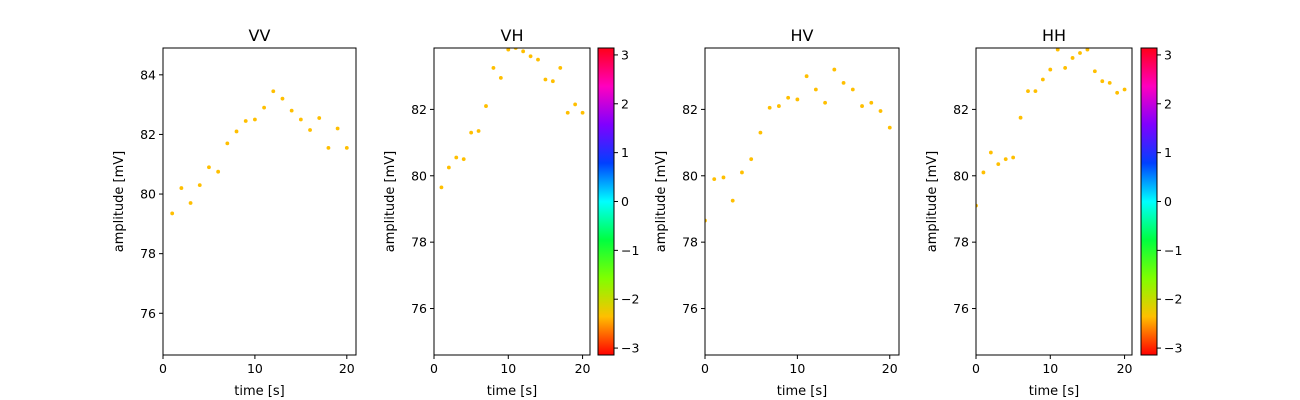 The image size is (1300, 400). Describe the element at coordinates (148, 74) in the screenshot. I see `y-tick-label: 84` at that location.